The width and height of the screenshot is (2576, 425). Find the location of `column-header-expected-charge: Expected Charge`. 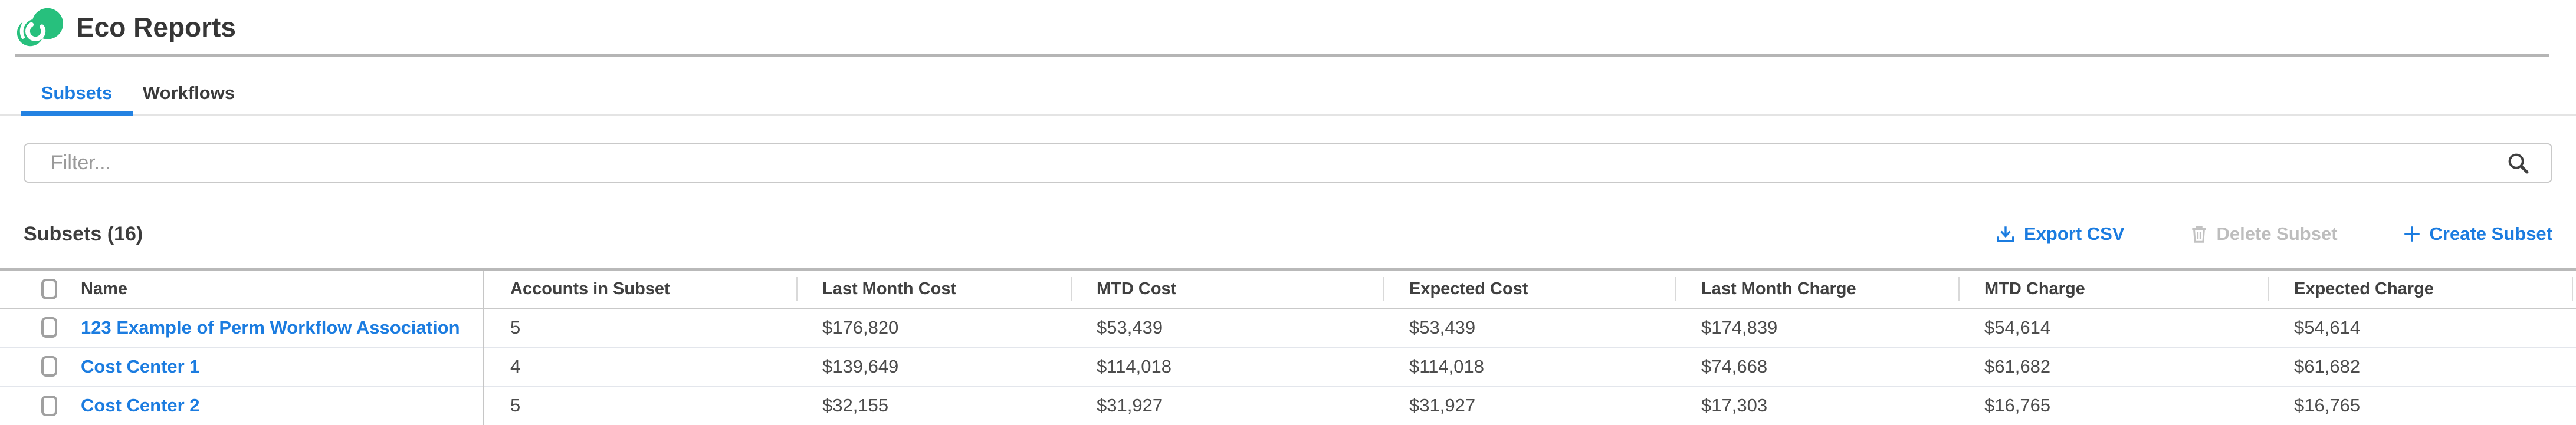

column-header-expected-charge: Expected Charge is located at coordinates (2422, 289).